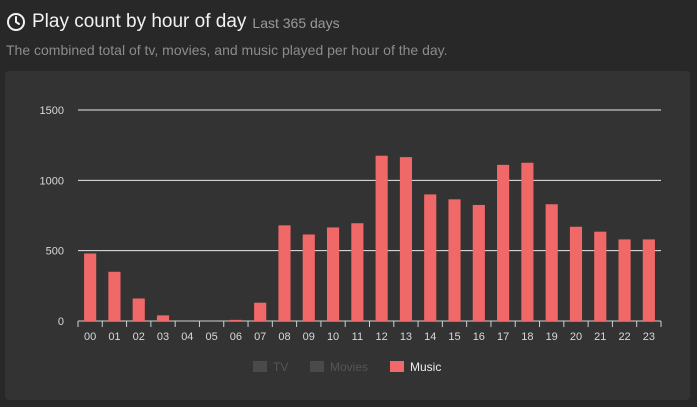 Image resolution: width=697 pixels, height=407 pixels. Describe the element at coordinates (649, 337) in the screenshot. I see `x-tick-label: 23` at that location.